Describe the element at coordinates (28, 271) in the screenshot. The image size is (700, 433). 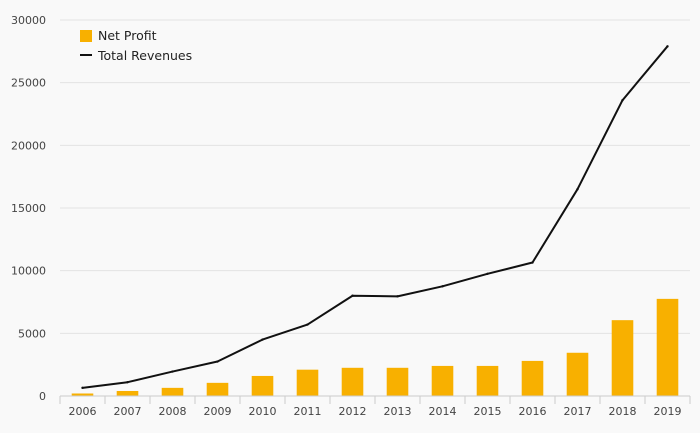
I see `y-tick-label-10000: 10000` at that location.